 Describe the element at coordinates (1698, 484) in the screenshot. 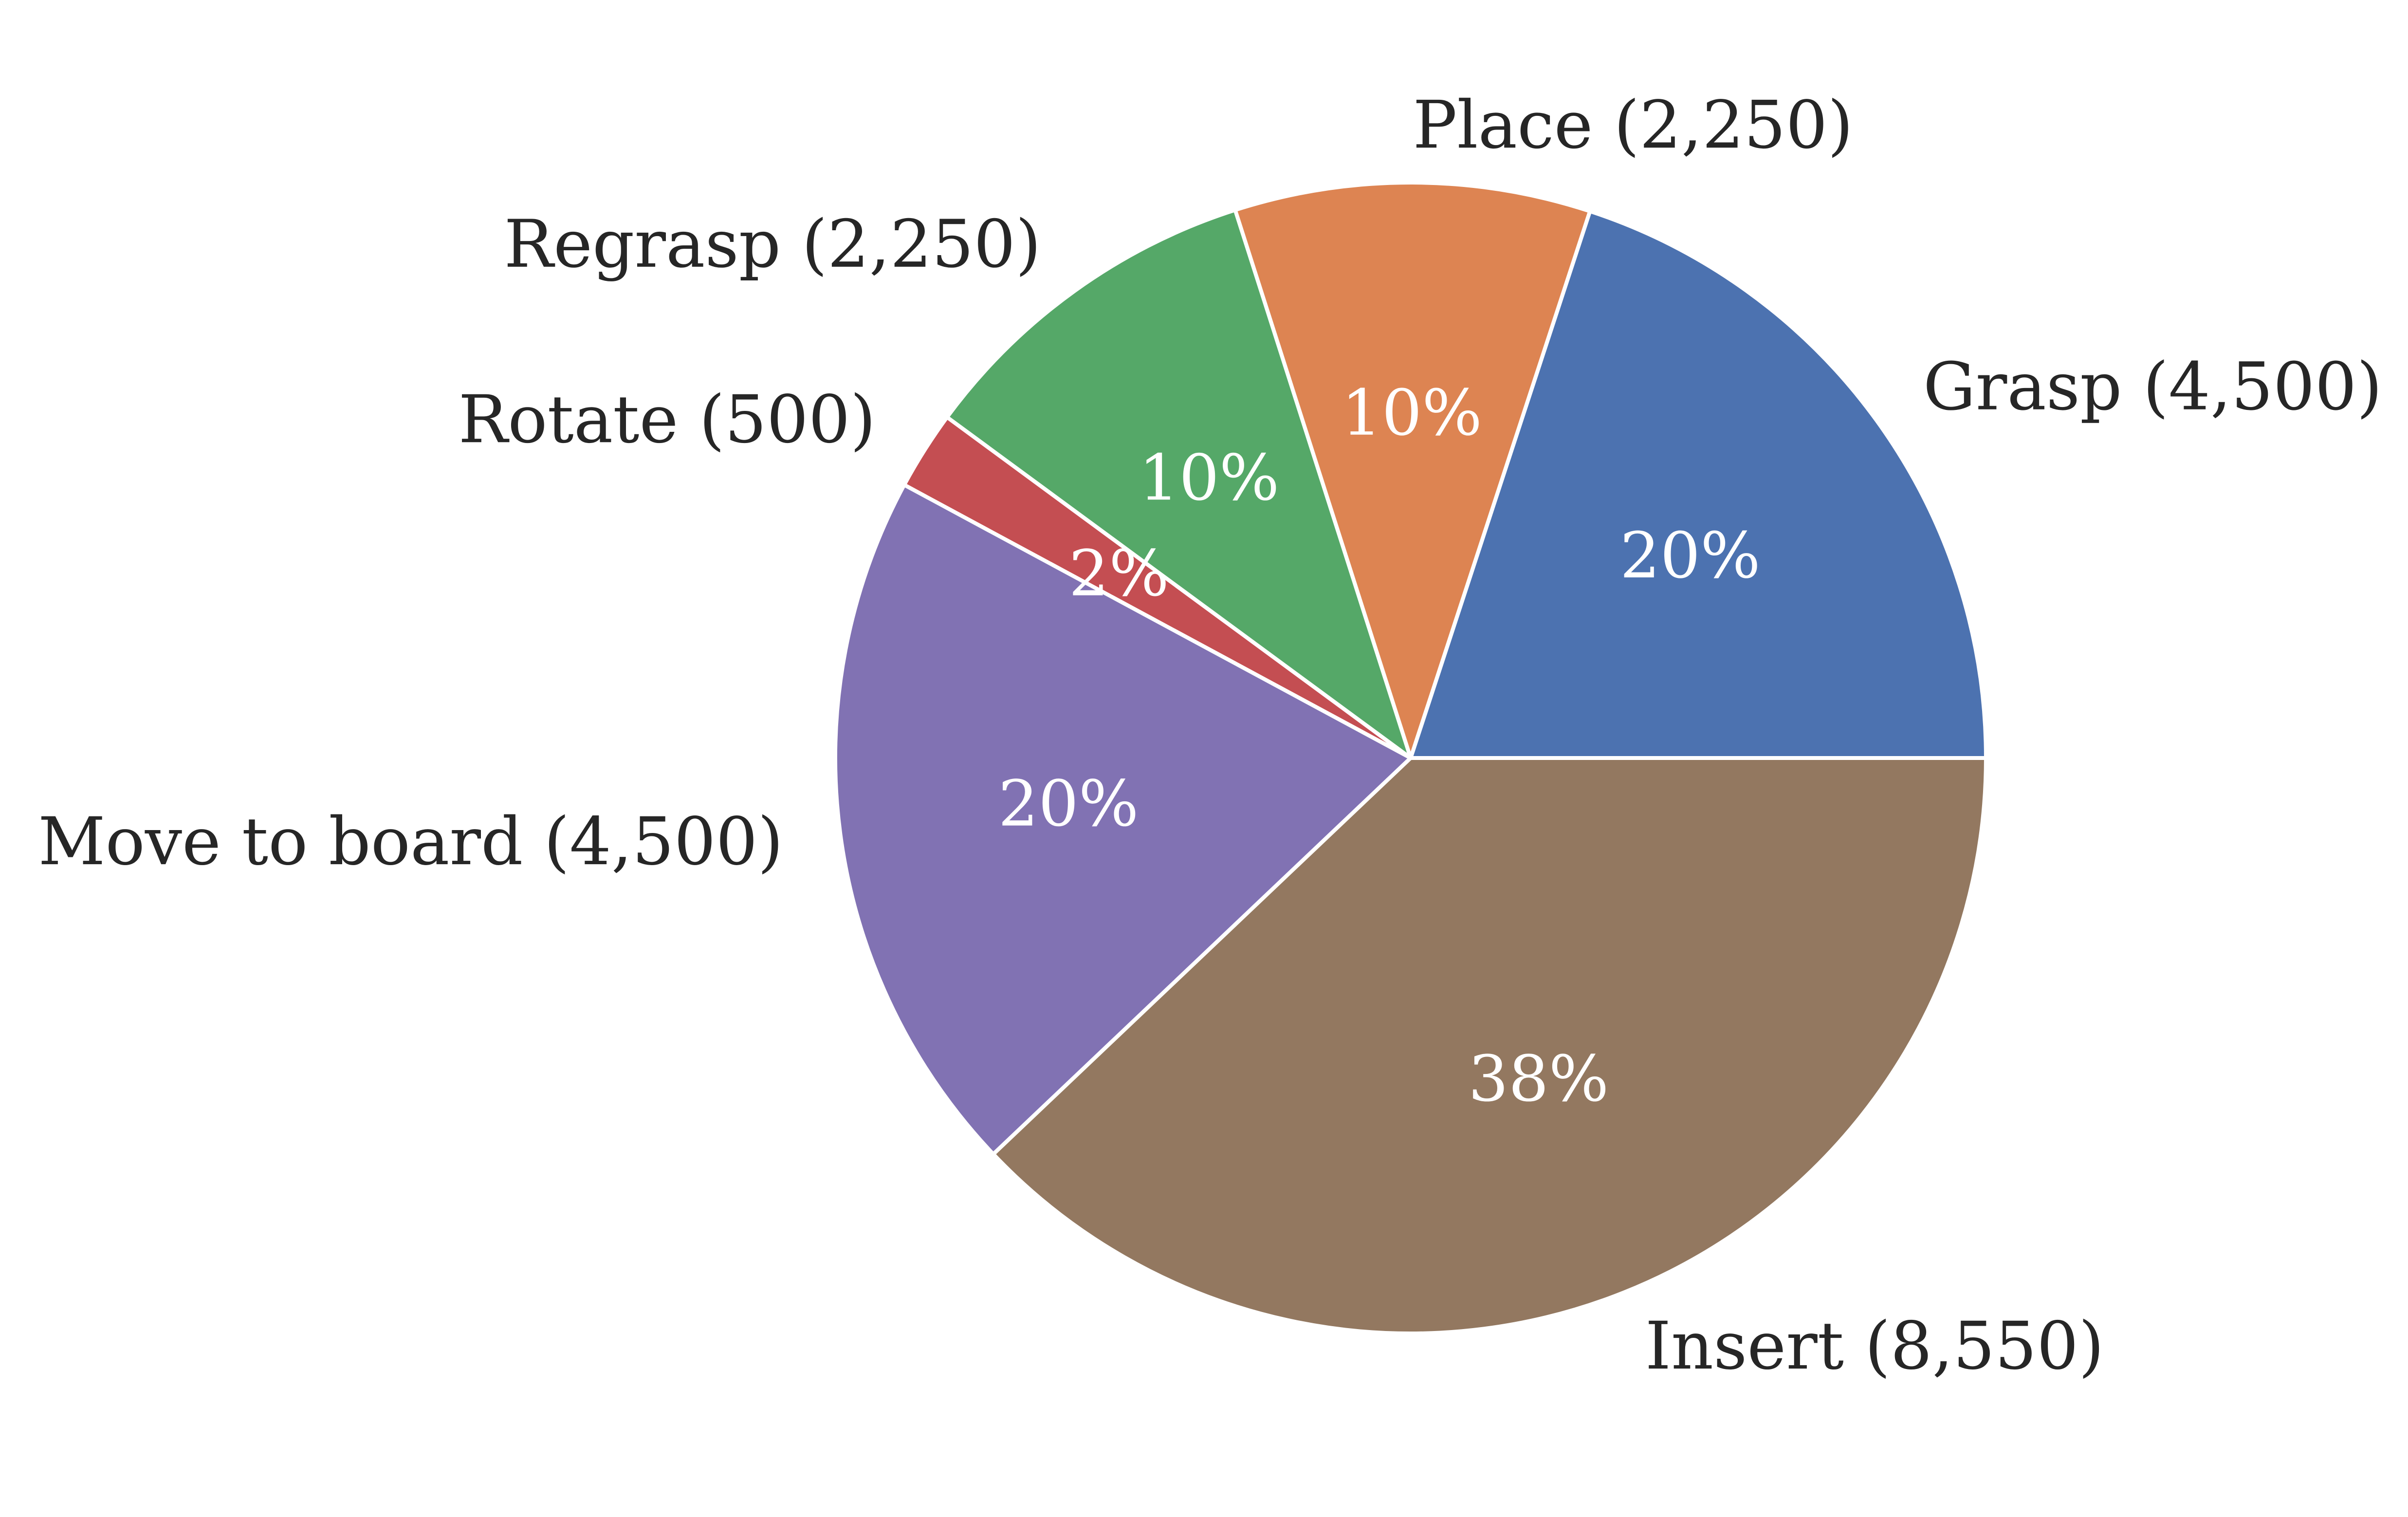

I see `pie-slice-grasp` at that location.